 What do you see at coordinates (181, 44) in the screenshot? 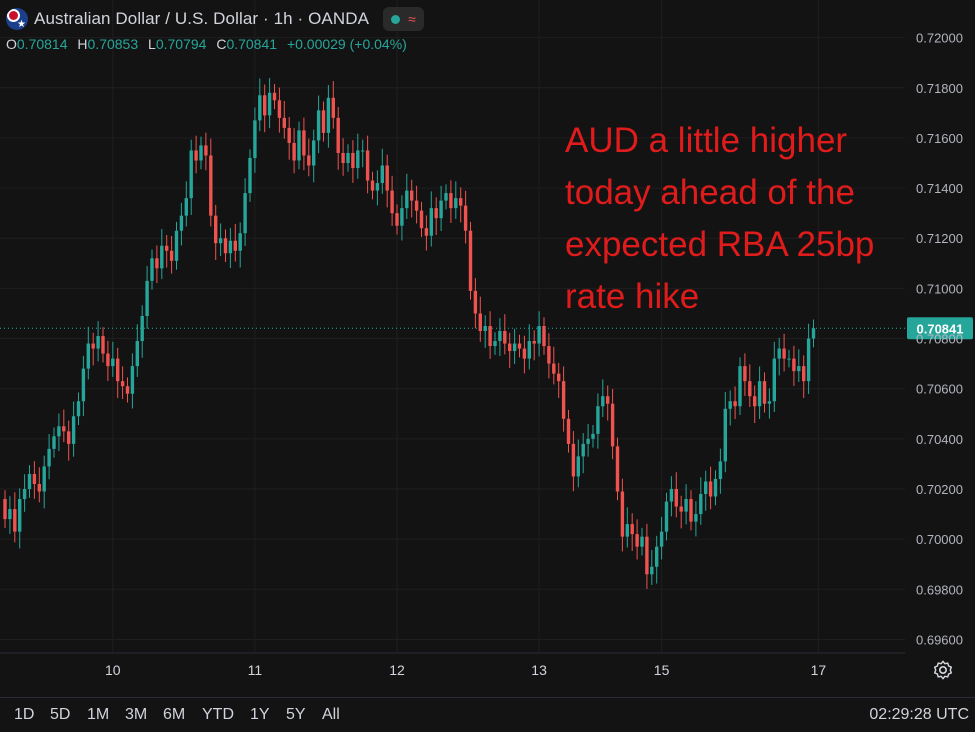
I see `low-value: 0.70794` at bounding box center [181, 44].